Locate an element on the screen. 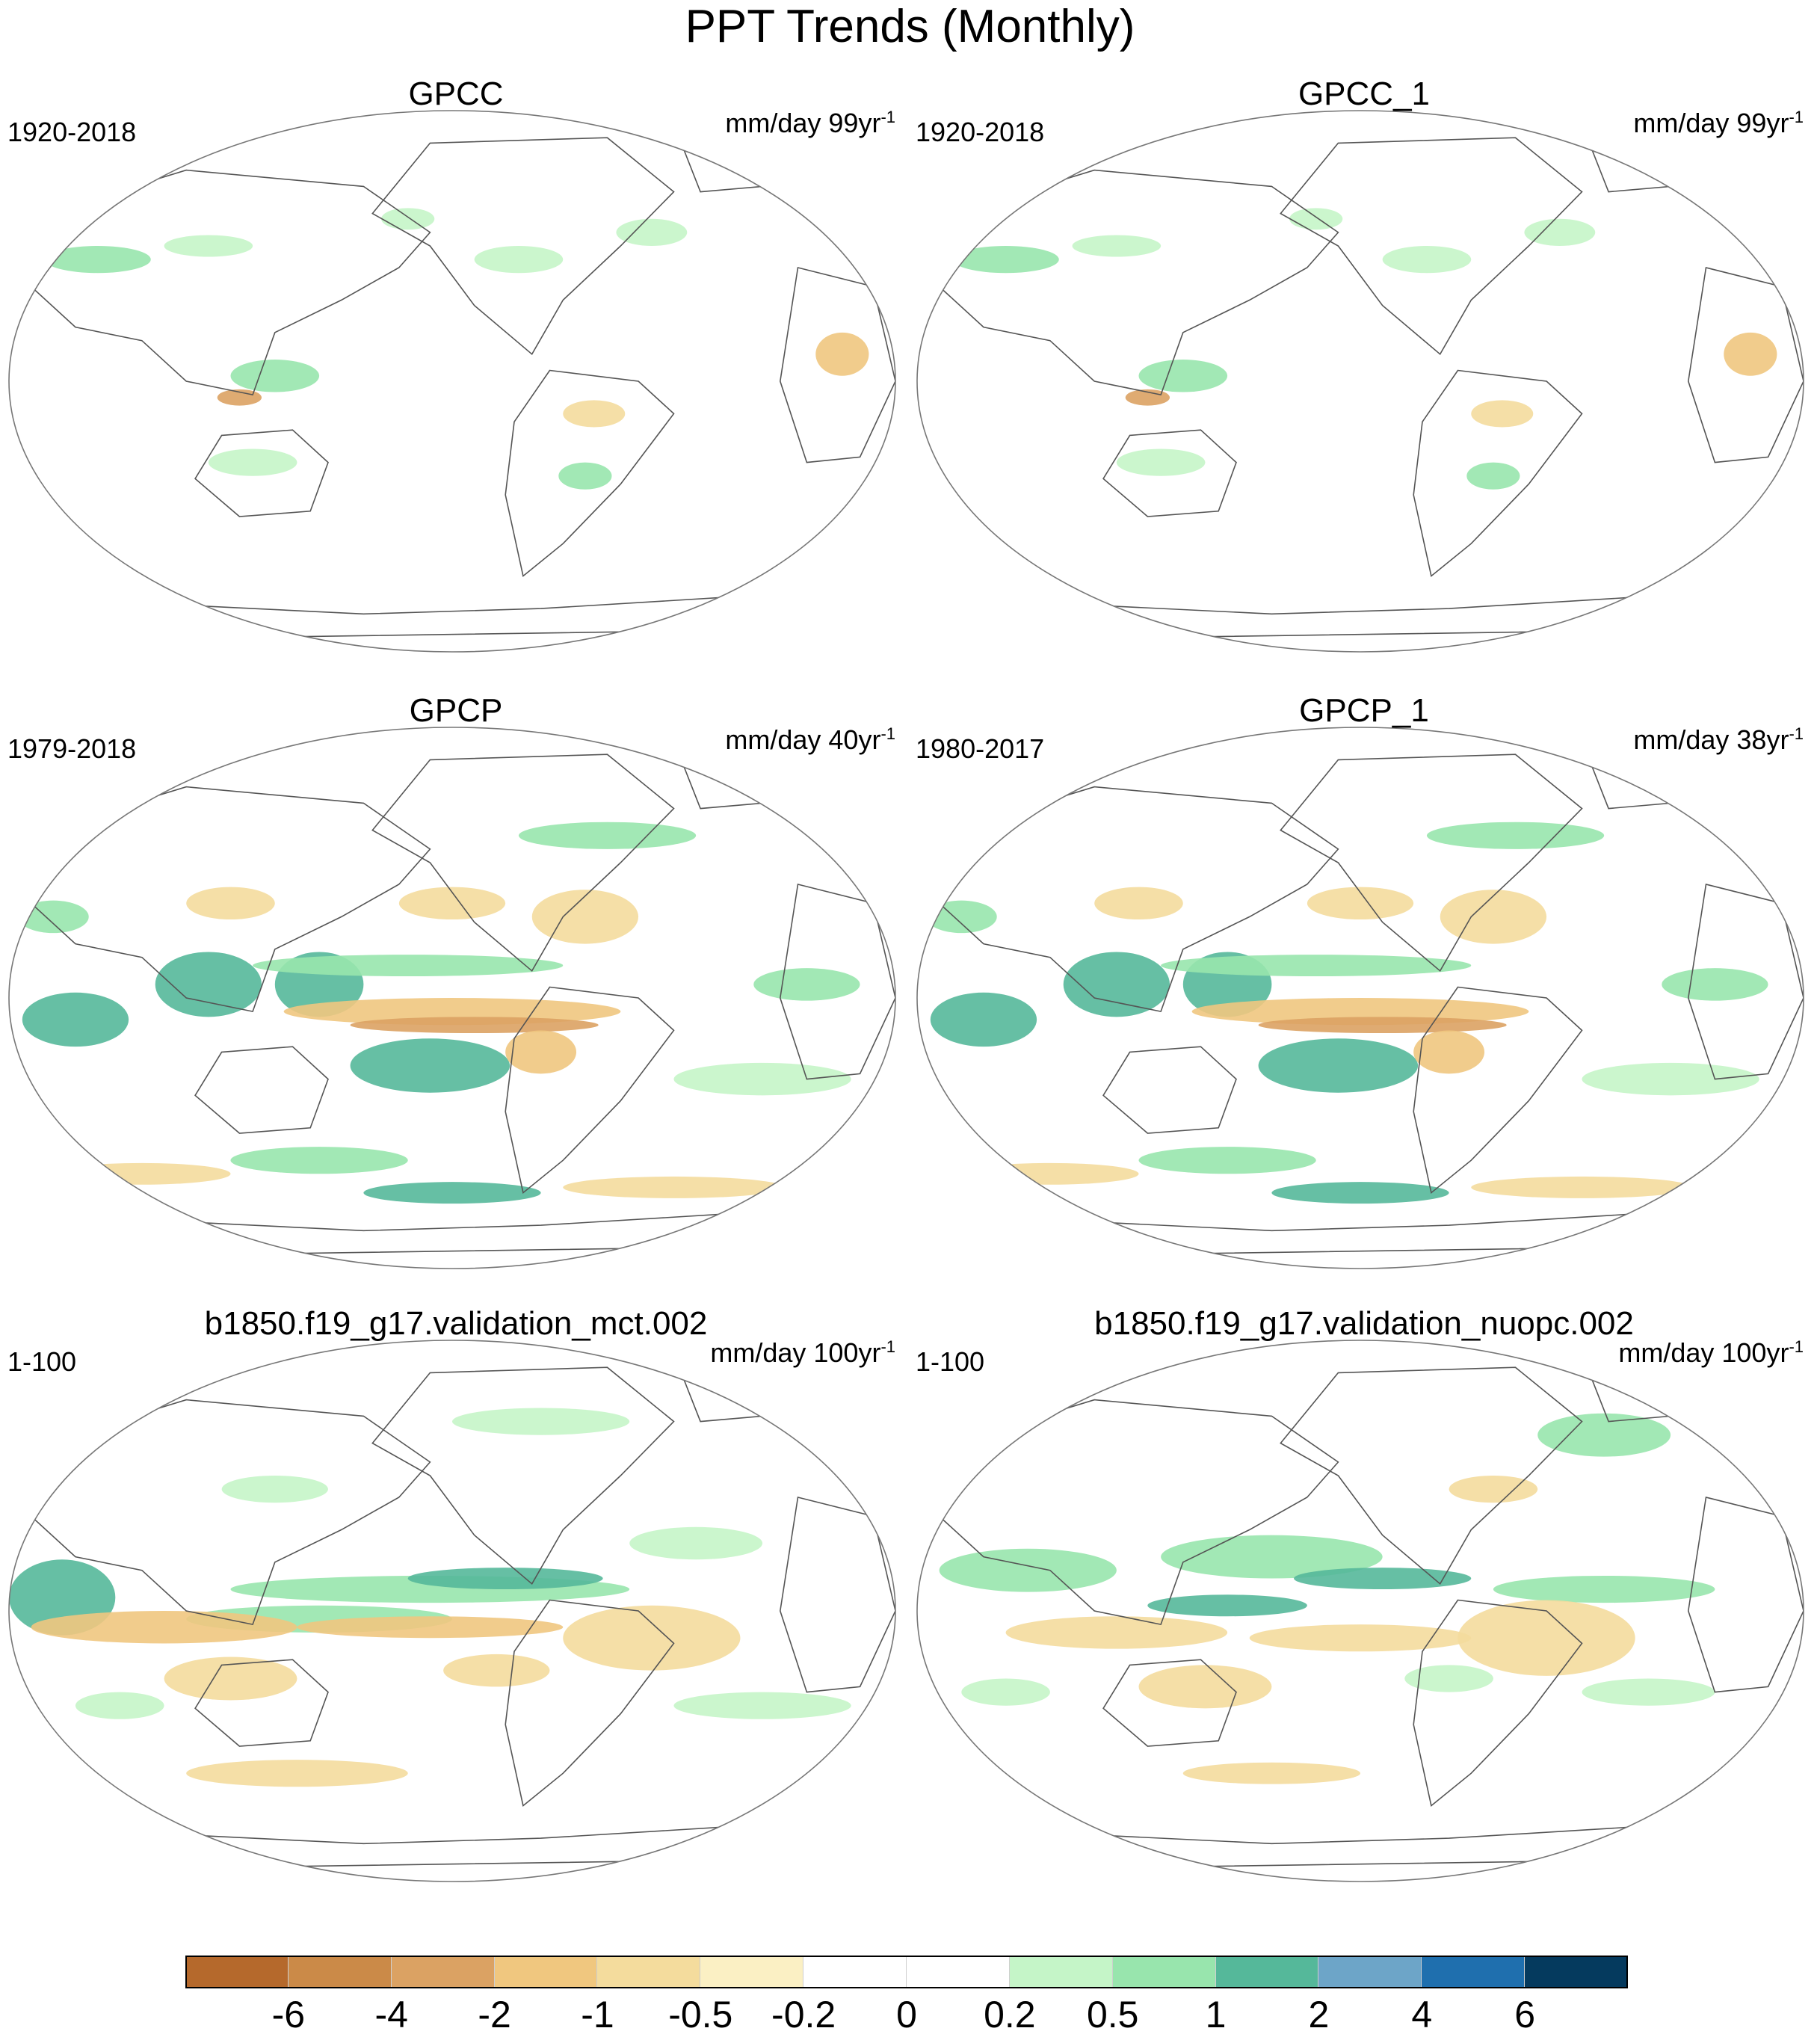 Image resolution: width=1820 pixels, height=2037 pixels. map-panel: GPCC_1 1920-2018 mm/day 99yr-1 is located at coordinates (1364, 381).